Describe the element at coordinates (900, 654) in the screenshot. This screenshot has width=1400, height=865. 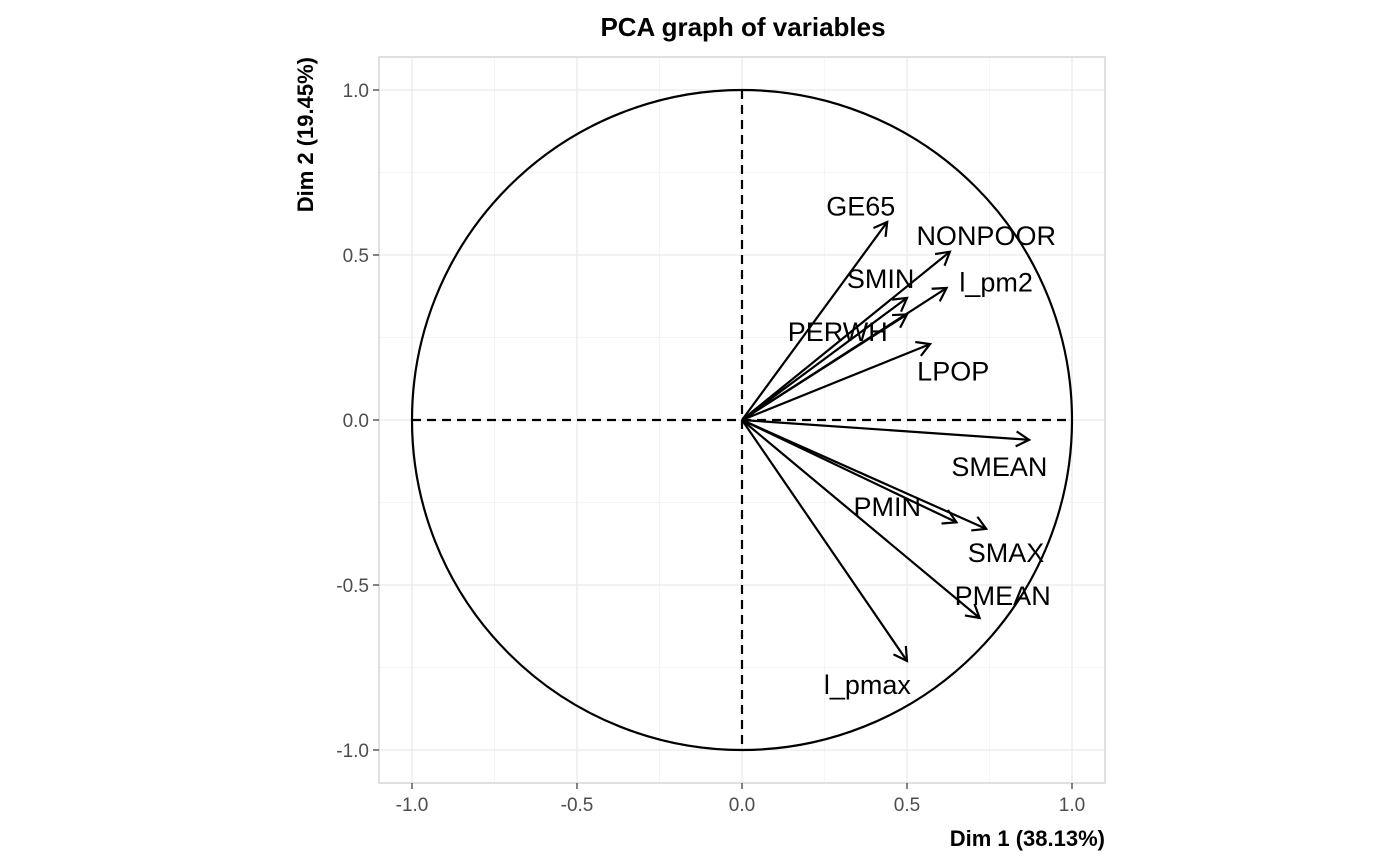
I see `arrowhead-l-pmax` at that location.